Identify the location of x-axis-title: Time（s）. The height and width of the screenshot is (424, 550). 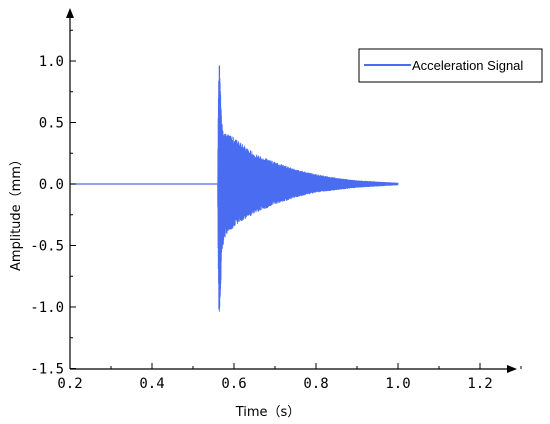
(268, 412).